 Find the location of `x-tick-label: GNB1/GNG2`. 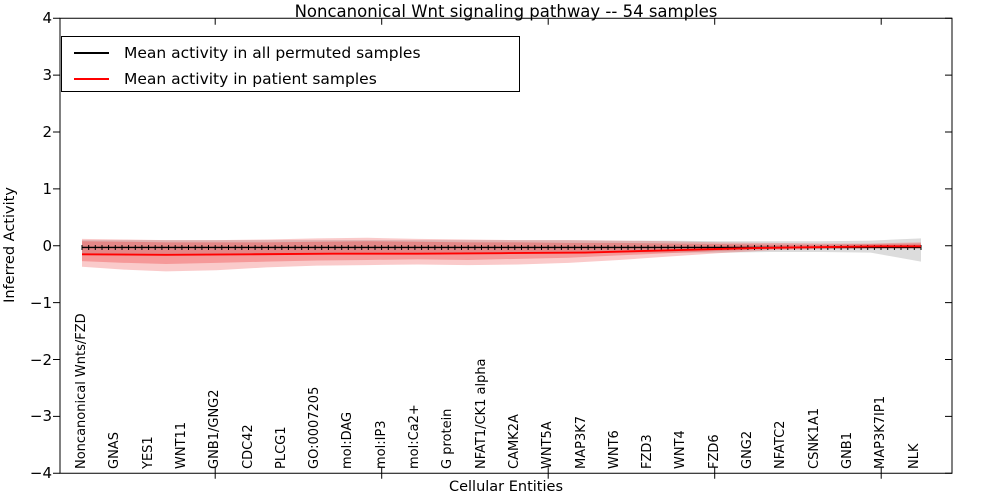

x-tick-label: GNB1/GNG2 is located at coordinates (215, 429).